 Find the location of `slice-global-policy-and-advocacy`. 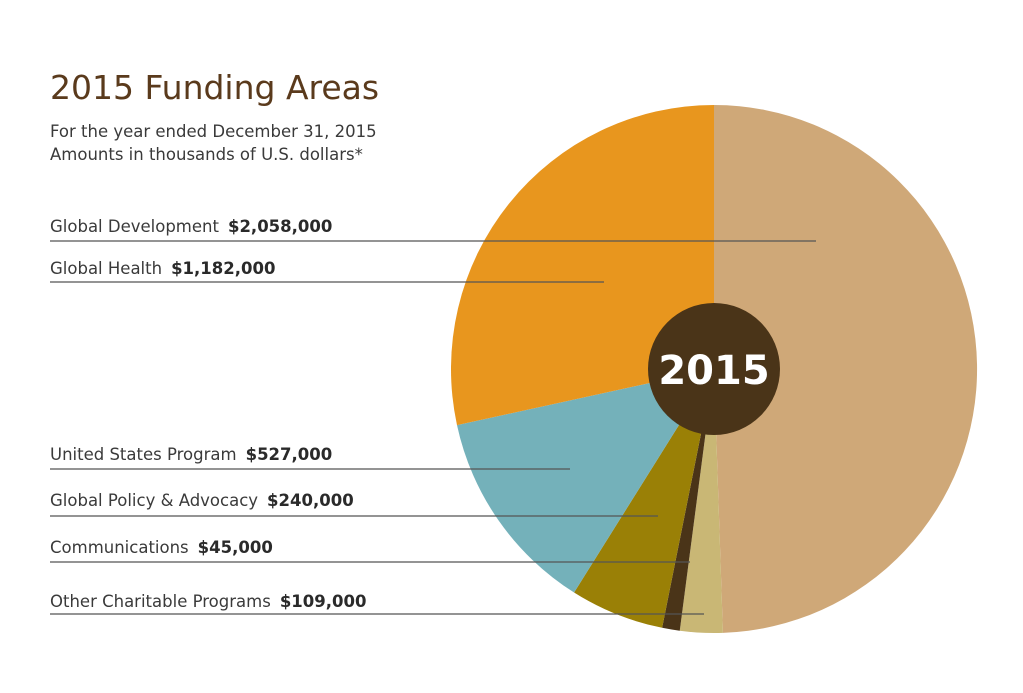

slice-global-policy-and-advocacy is located at coordinates (644, 498).